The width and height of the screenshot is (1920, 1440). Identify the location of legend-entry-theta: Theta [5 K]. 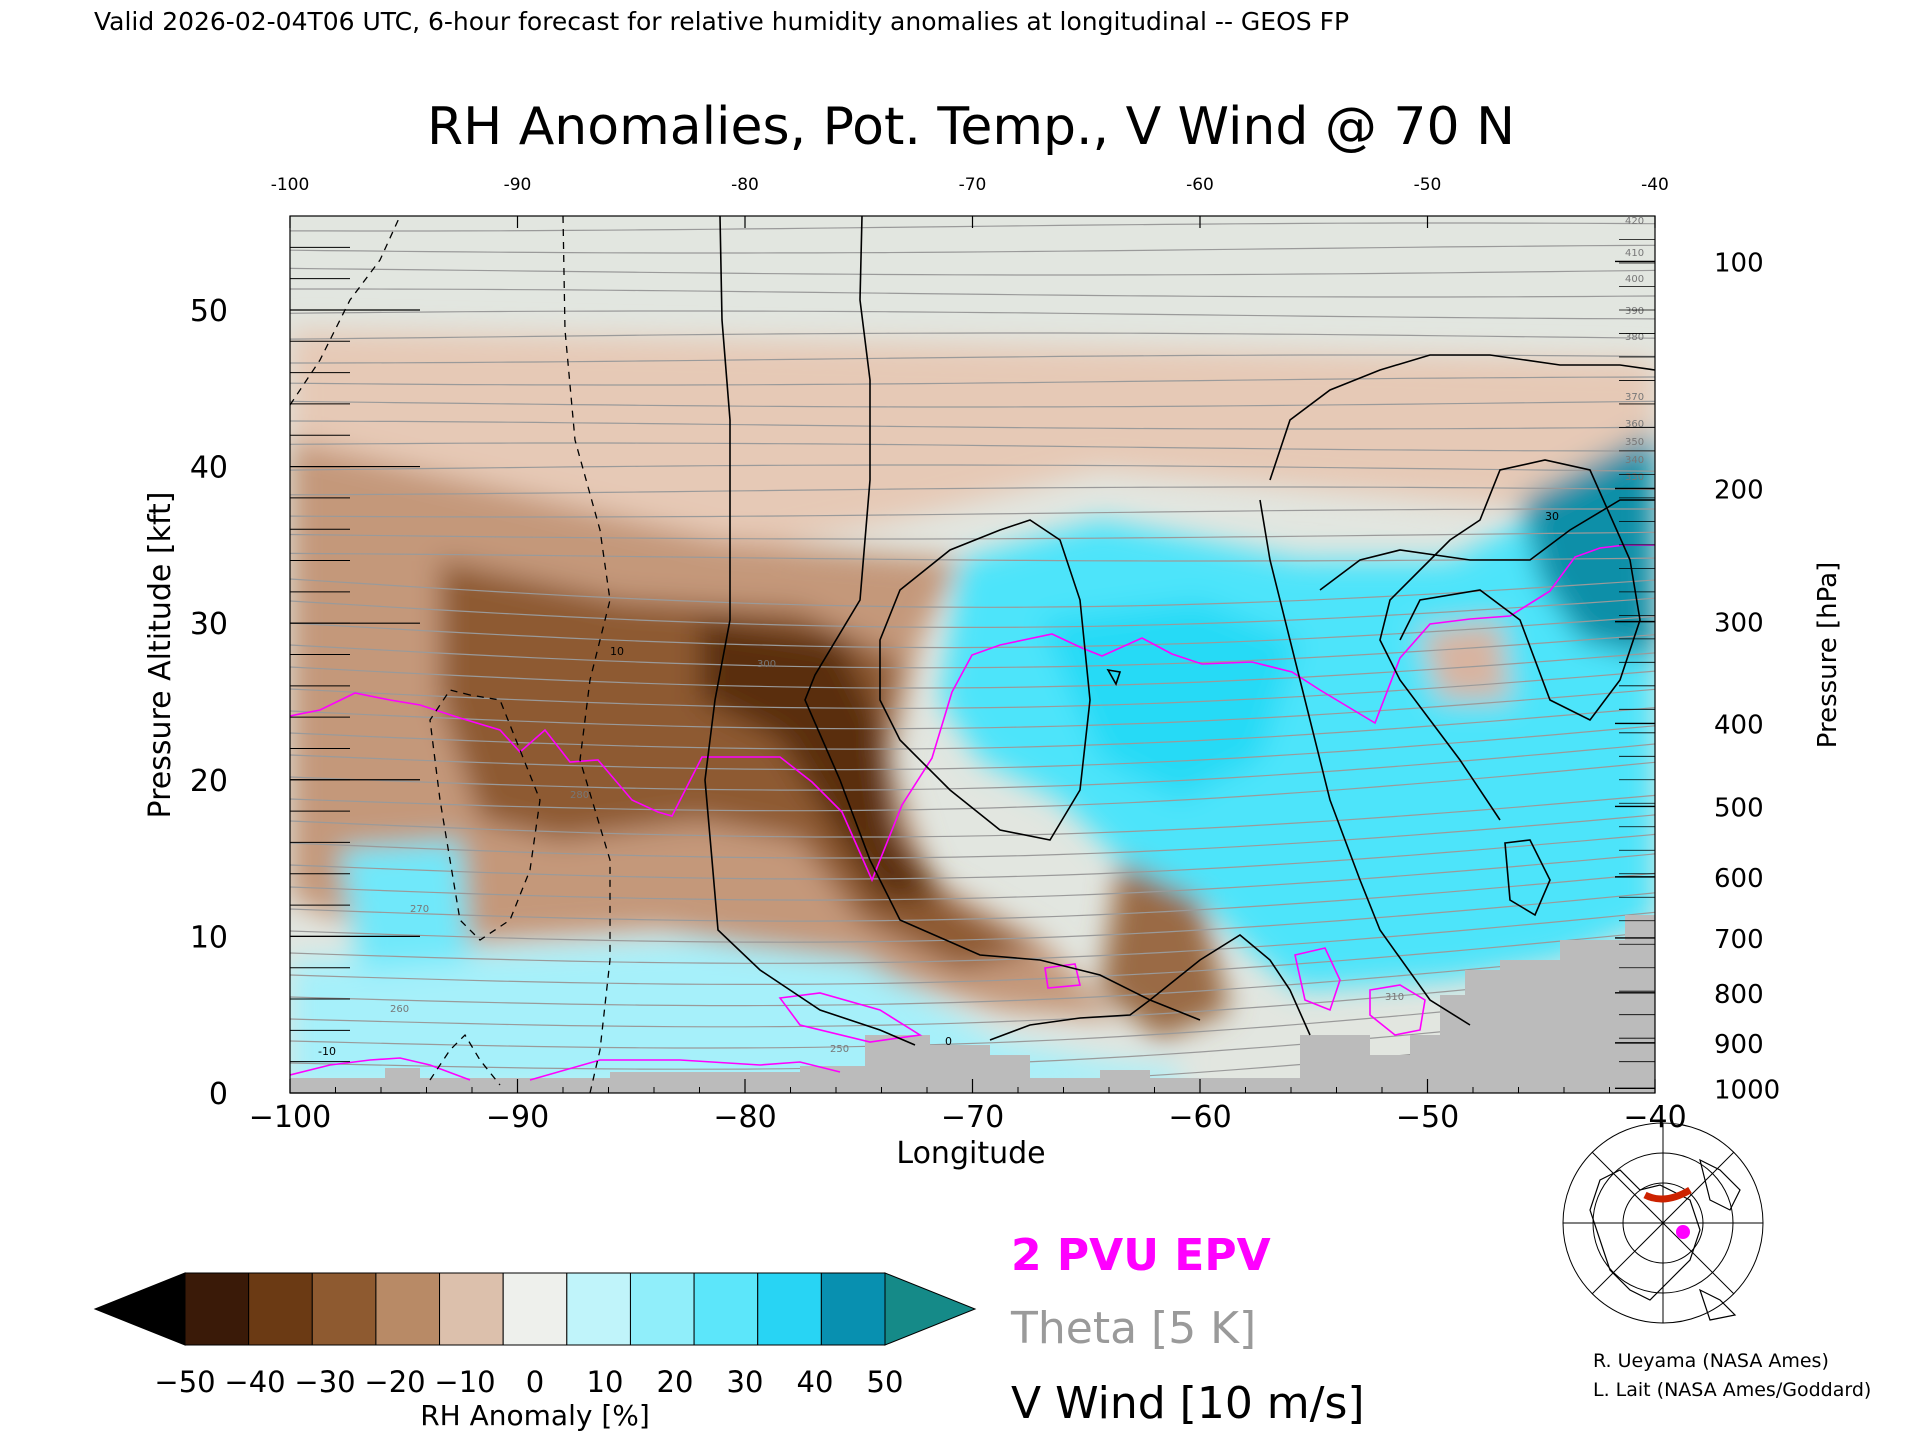
(1133, 1328).